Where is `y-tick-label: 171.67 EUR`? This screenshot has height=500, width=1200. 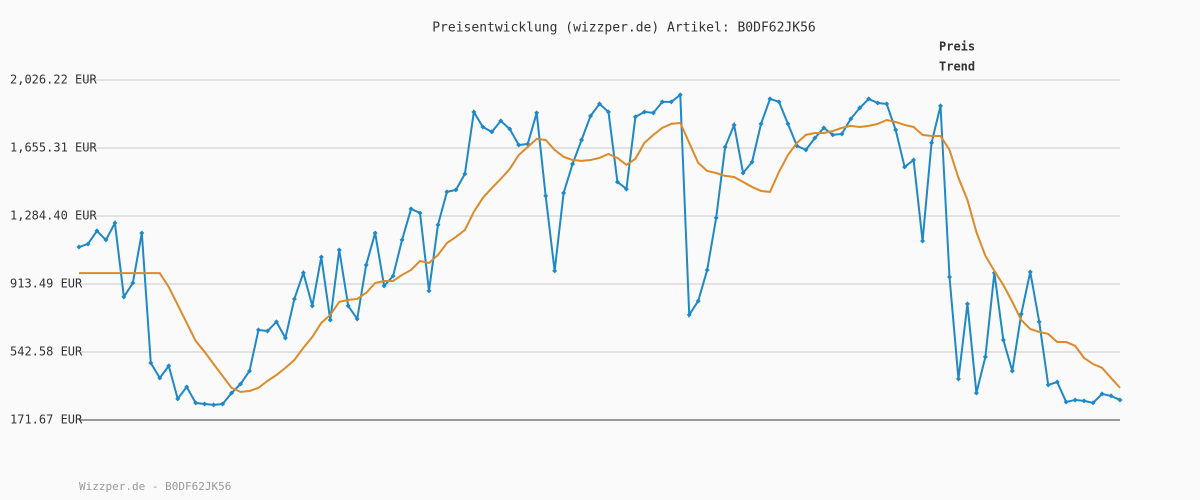 y-tick-label: 171.67 EUR is located at coordinates (46, 420).